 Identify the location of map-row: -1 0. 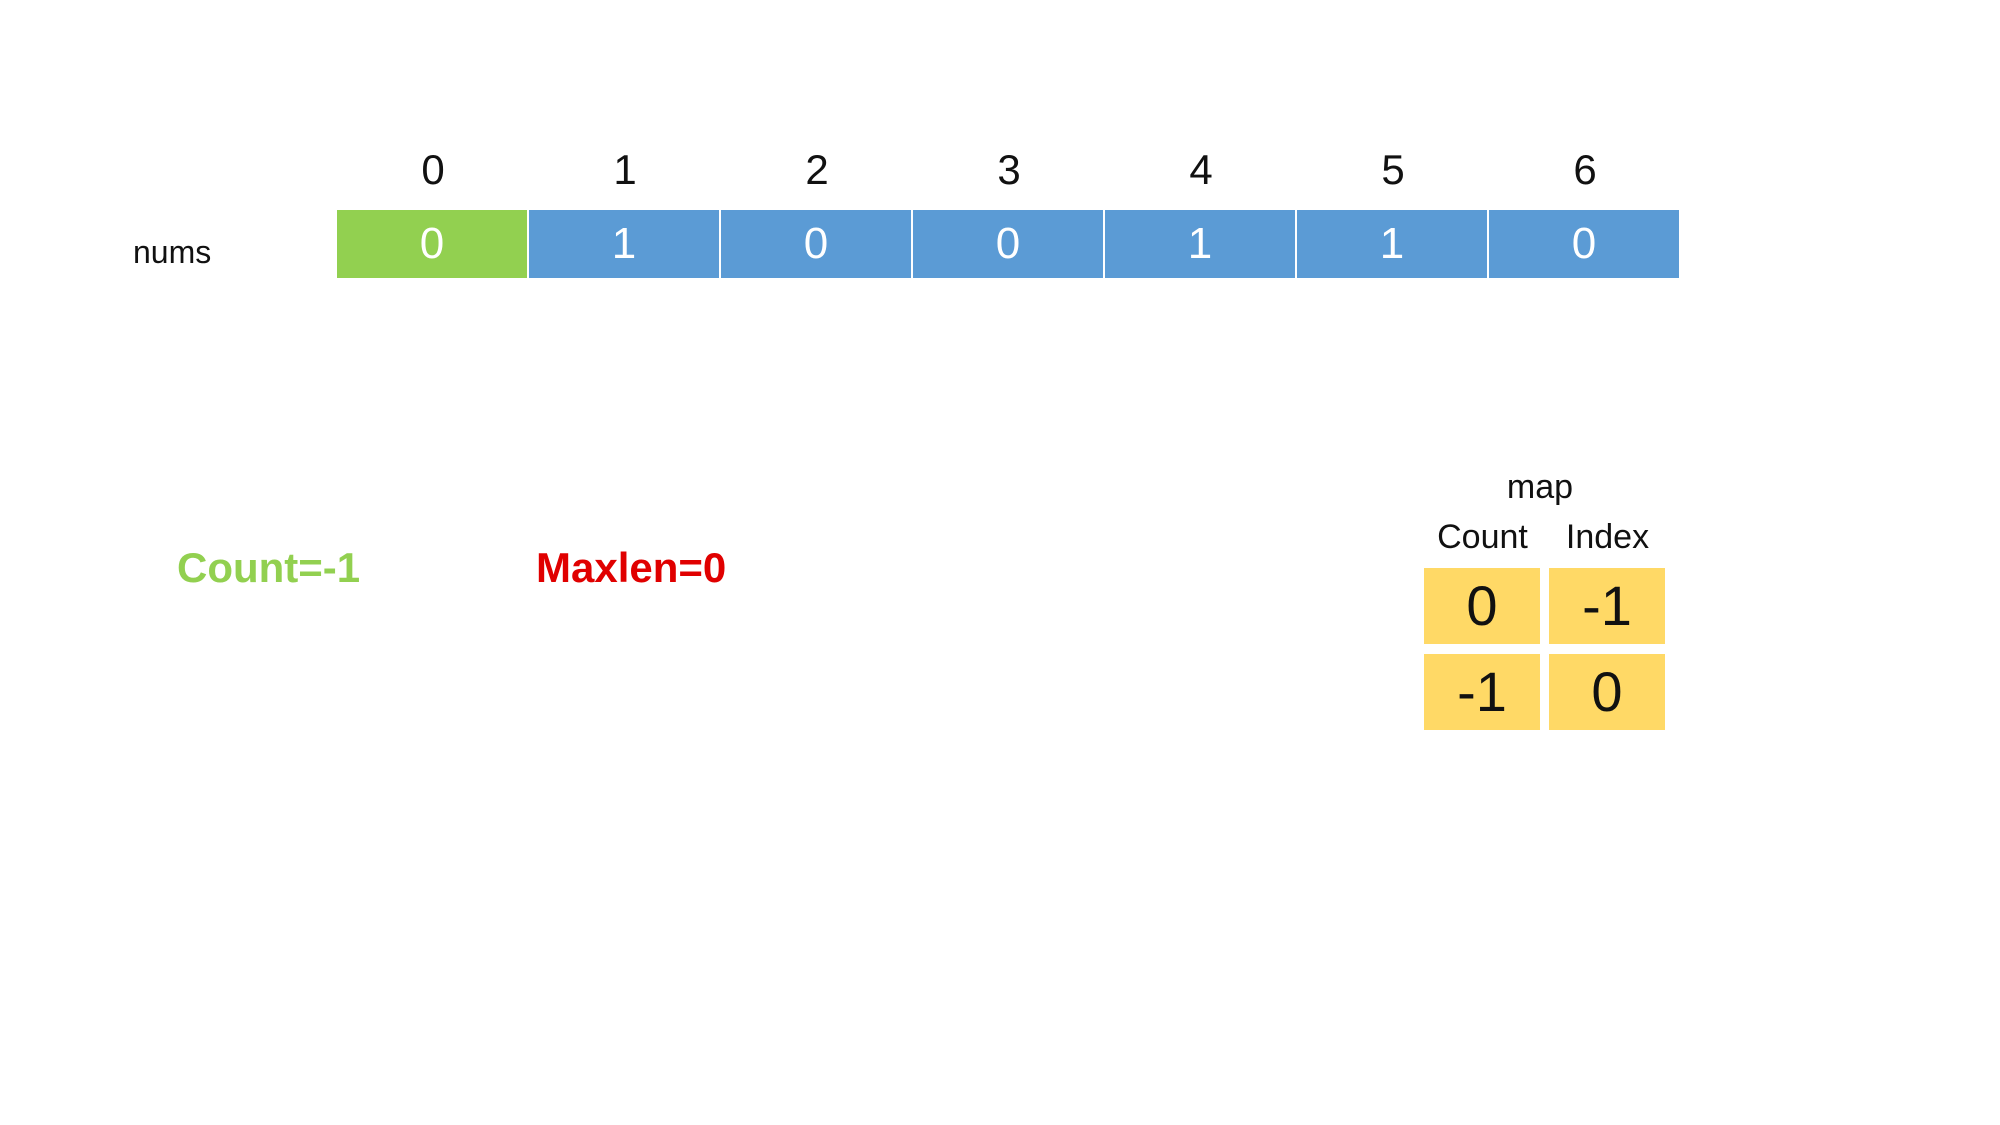
(1544, 692).